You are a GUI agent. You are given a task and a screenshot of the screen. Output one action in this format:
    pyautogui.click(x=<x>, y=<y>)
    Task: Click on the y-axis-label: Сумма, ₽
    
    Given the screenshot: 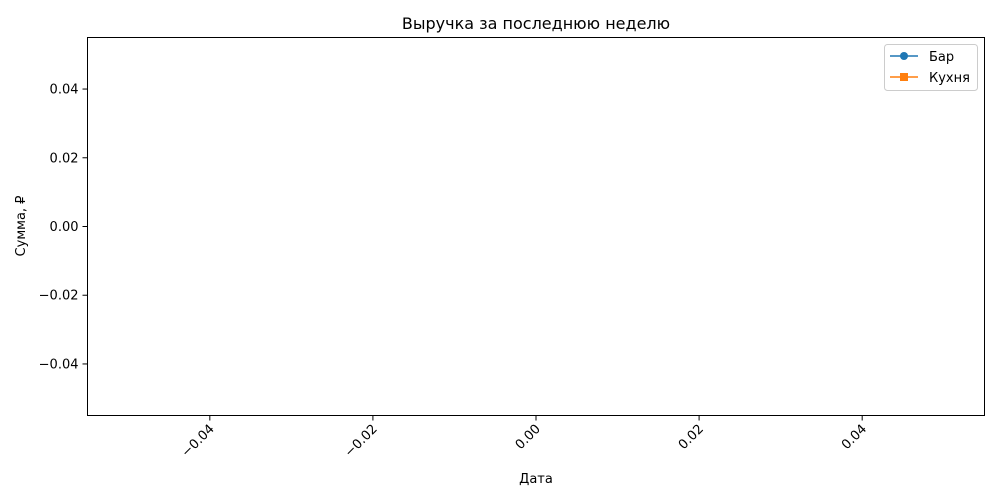 What is the action you would take?
    pyautogui.click(x=21, y=226)
    